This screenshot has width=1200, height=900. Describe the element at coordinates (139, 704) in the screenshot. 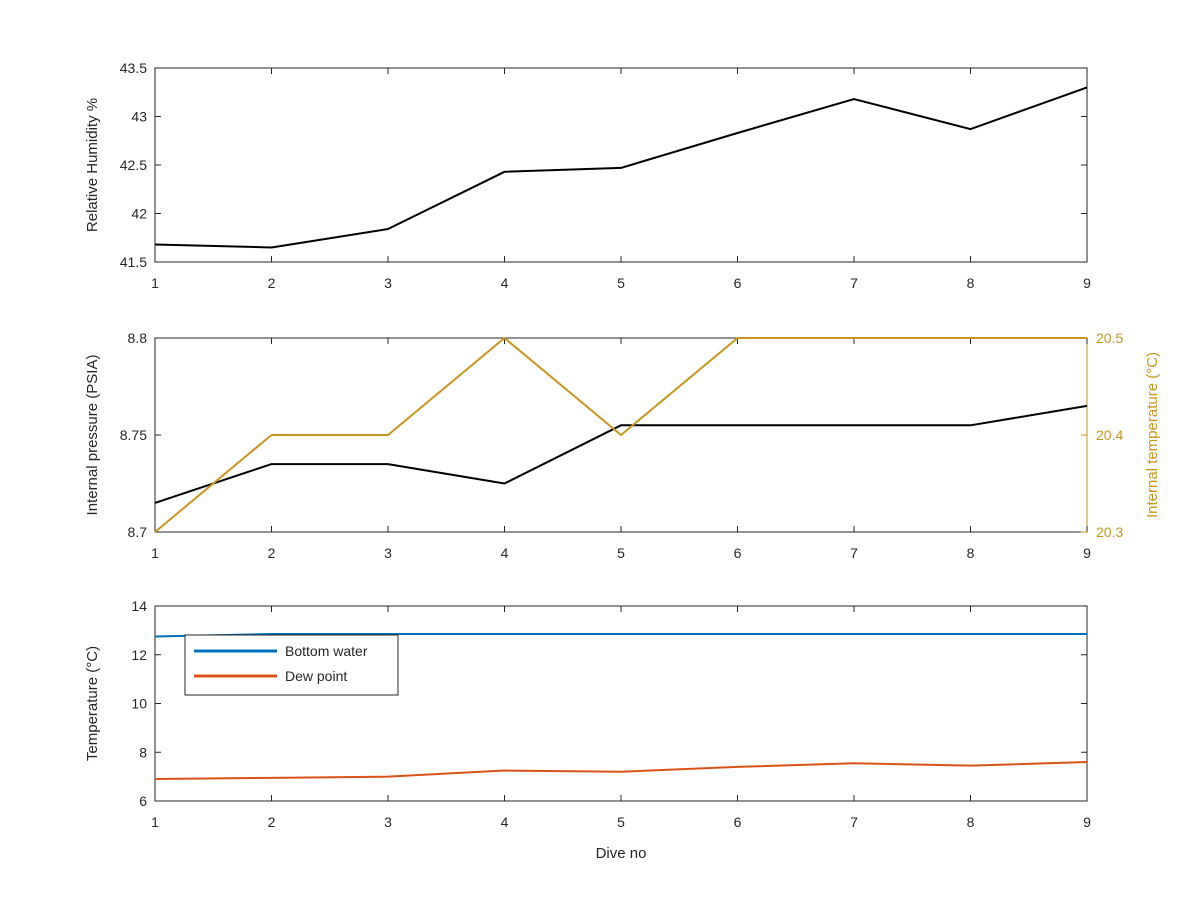

I see `y-tick-label: 10` at that location.